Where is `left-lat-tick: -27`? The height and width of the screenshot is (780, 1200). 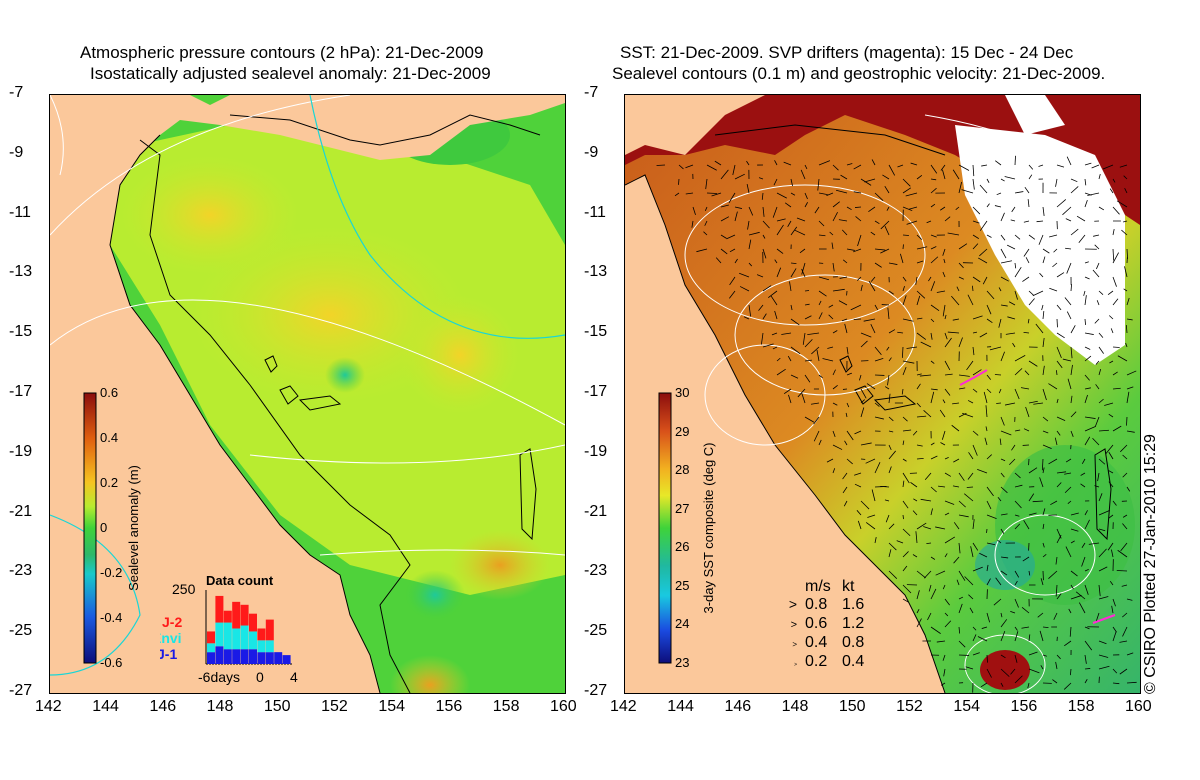 left-lat-tick: -27 is located at coordinates (21, 690).